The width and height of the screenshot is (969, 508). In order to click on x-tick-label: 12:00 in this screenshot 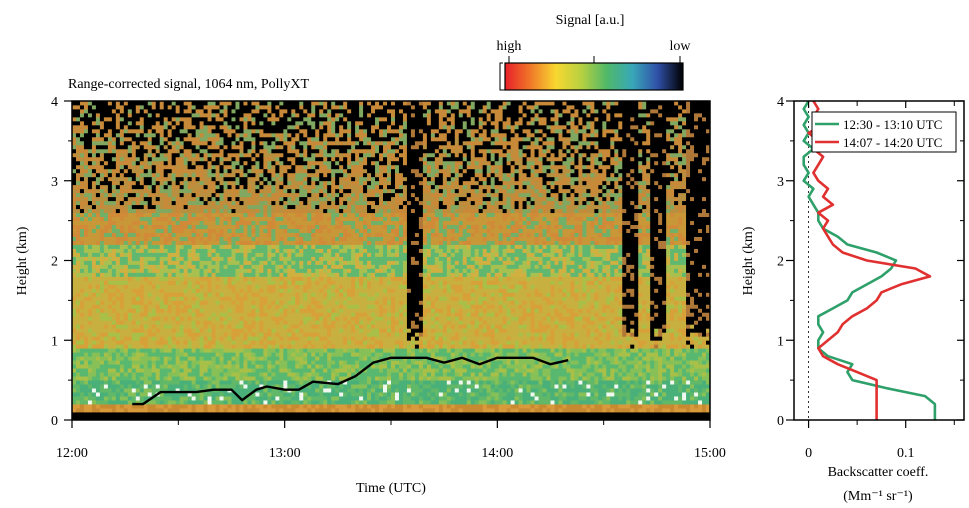, I will do `click(72, 453)`.